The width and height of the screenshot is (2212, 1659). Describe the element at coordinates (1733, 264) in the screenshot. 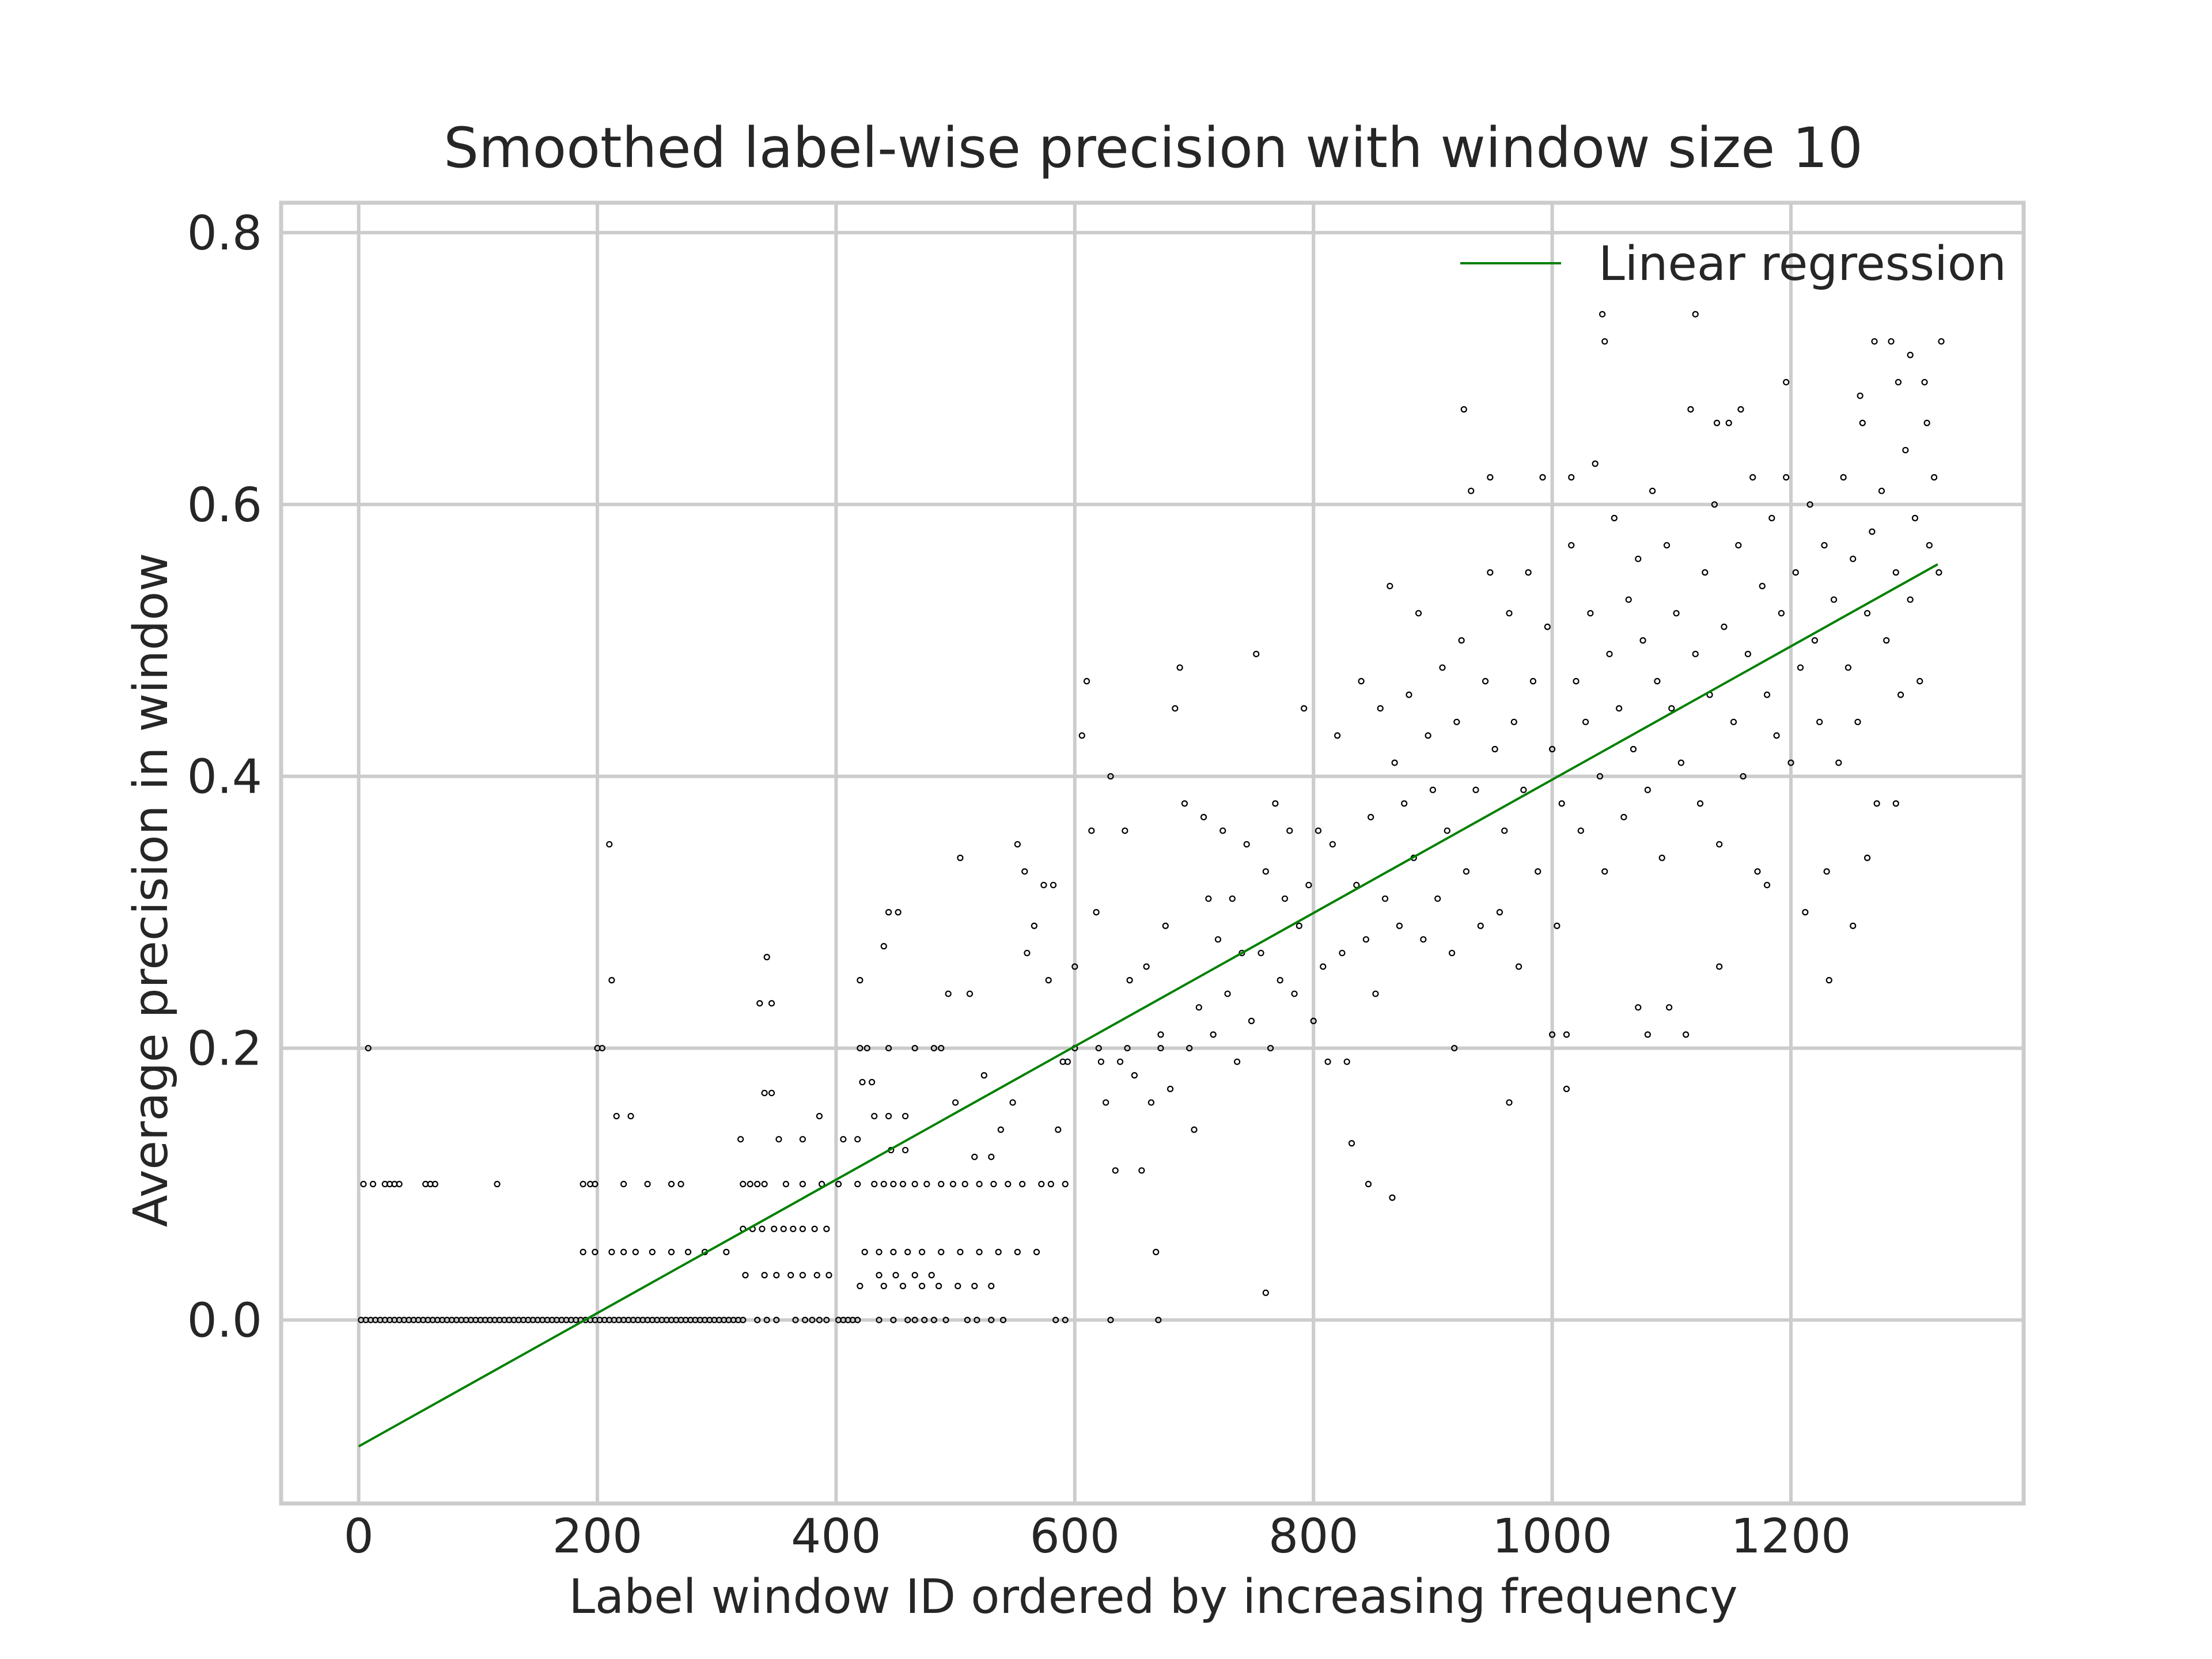

I see `legend: Linear regression` at that location.